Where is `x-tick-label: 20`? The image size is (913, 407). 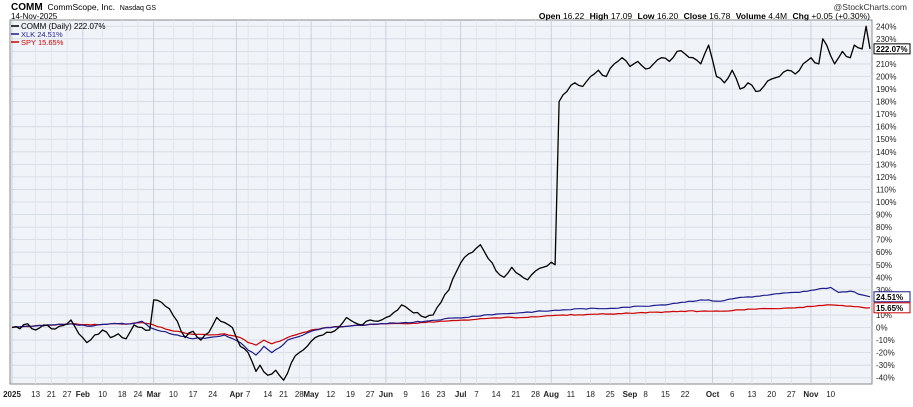
x-tick-label: 20 is located at coordinates (771, 394).